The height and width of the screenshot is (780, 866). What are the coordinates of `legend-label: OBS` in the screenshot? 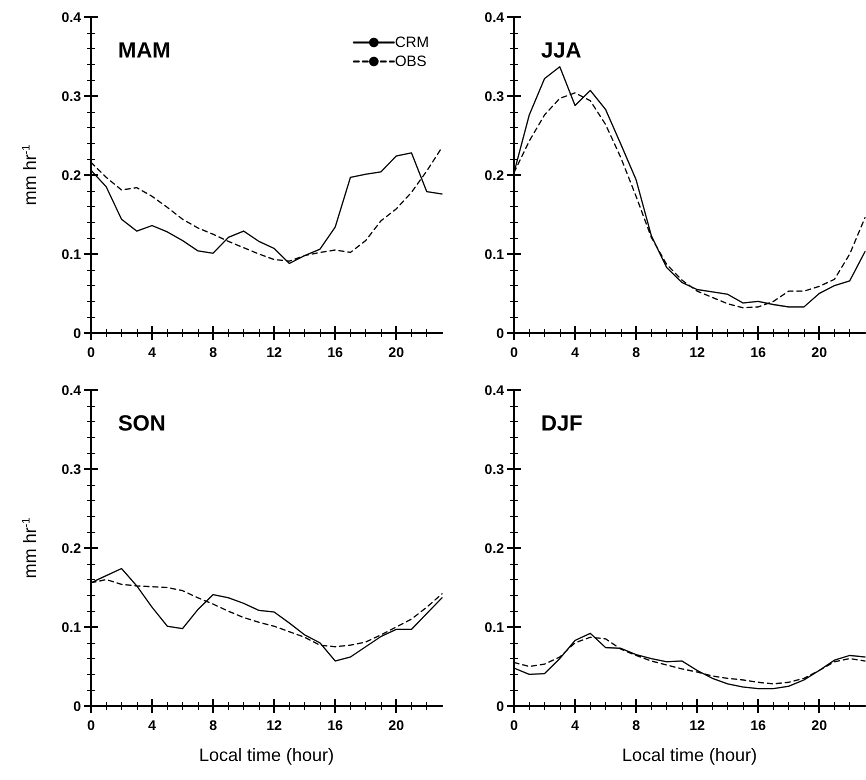 It's located at (410, 61).